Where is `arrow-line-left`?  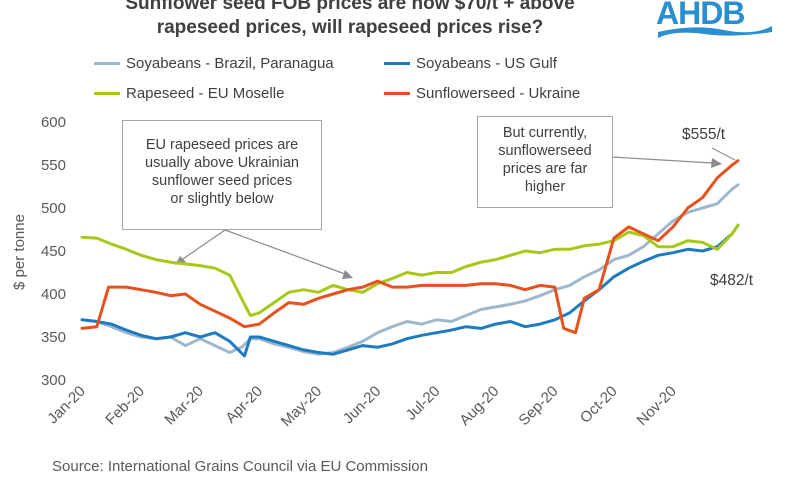 arrow-line-left is located at coordinates (202, 245).